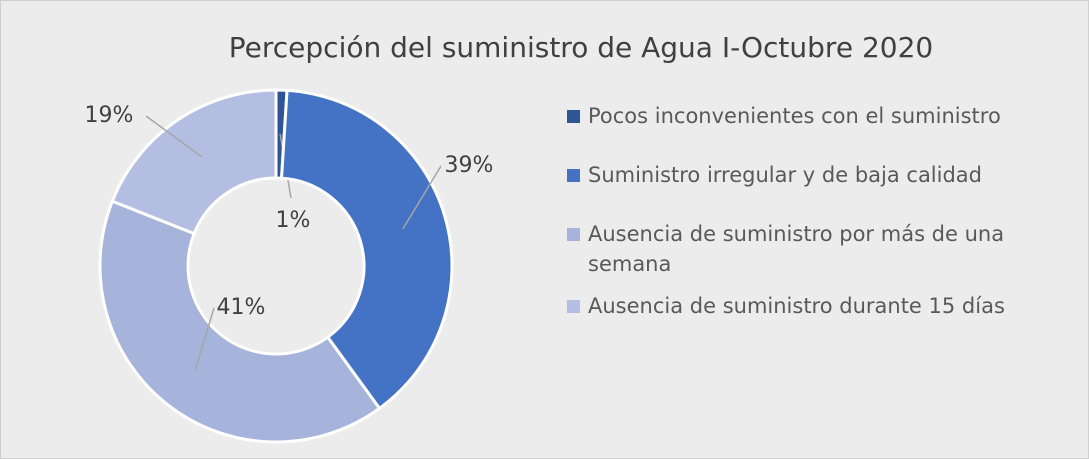 The height and width of the screenshot is (459, 1089). I want to click on legend-item: Suministro irregular y de baja calidad, so click(817, 175).